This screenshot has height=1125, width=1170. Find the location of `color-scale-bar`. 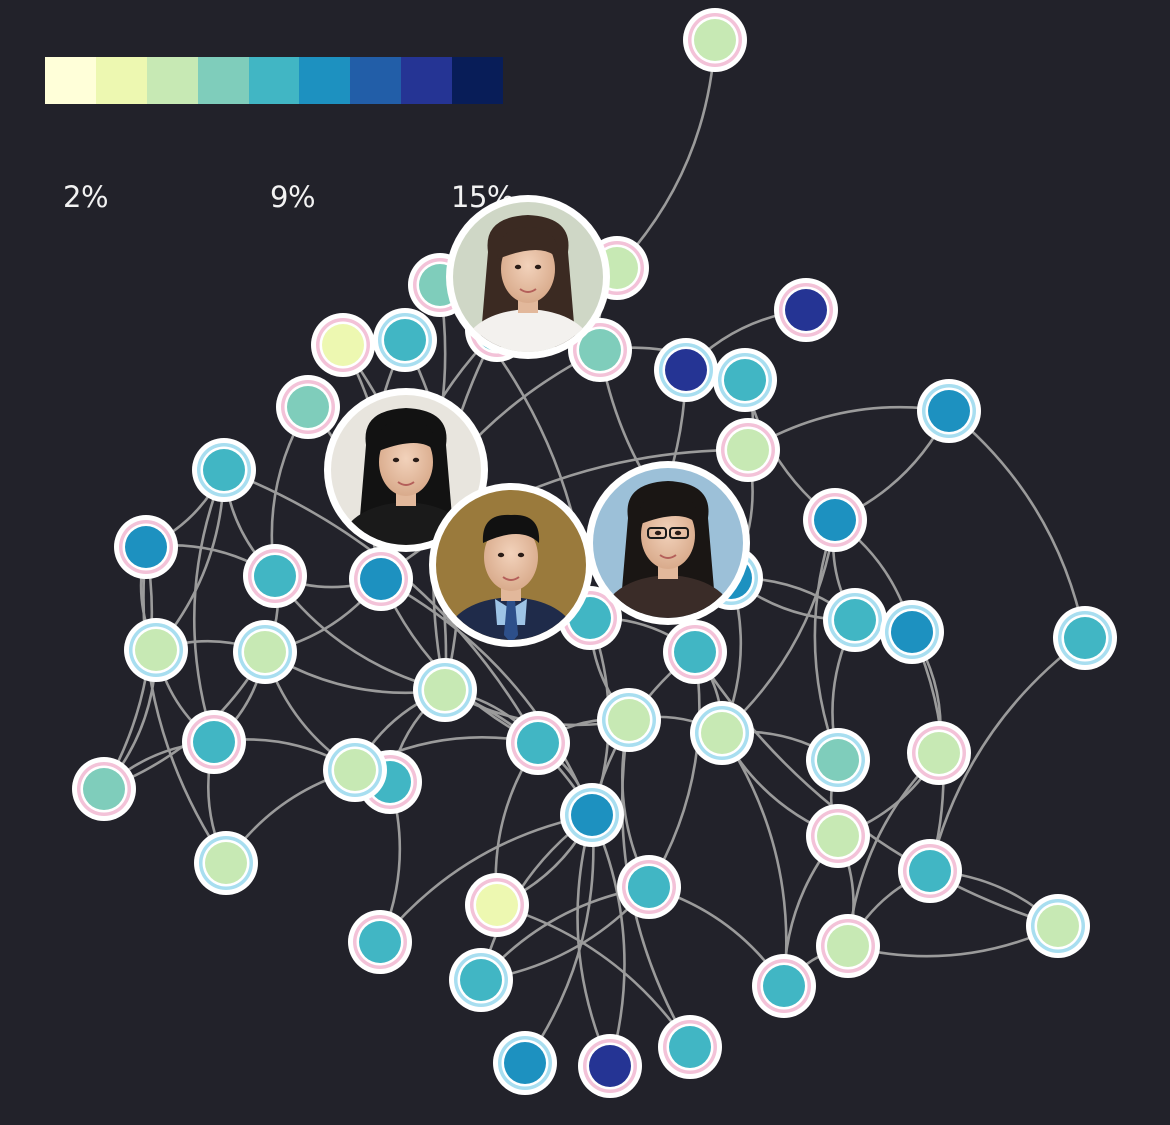

color-scale-bar is located at coordinates (274, 80).